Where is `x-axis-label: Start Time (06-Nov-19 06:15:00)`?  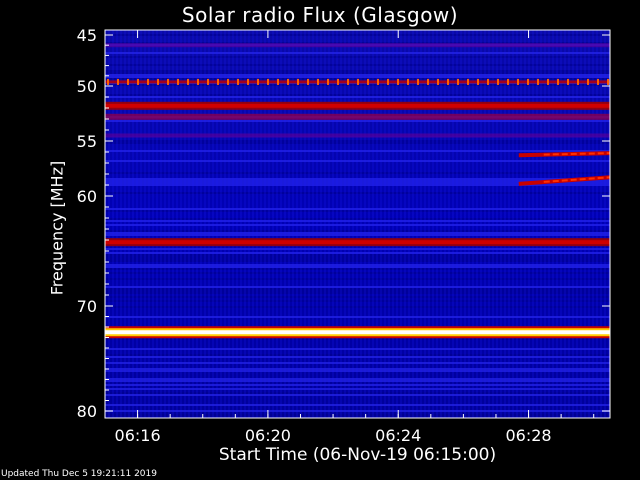
x-axis-label: Start Time (06-Nov-19 06:15:00) is located at coordinates (357, 455).